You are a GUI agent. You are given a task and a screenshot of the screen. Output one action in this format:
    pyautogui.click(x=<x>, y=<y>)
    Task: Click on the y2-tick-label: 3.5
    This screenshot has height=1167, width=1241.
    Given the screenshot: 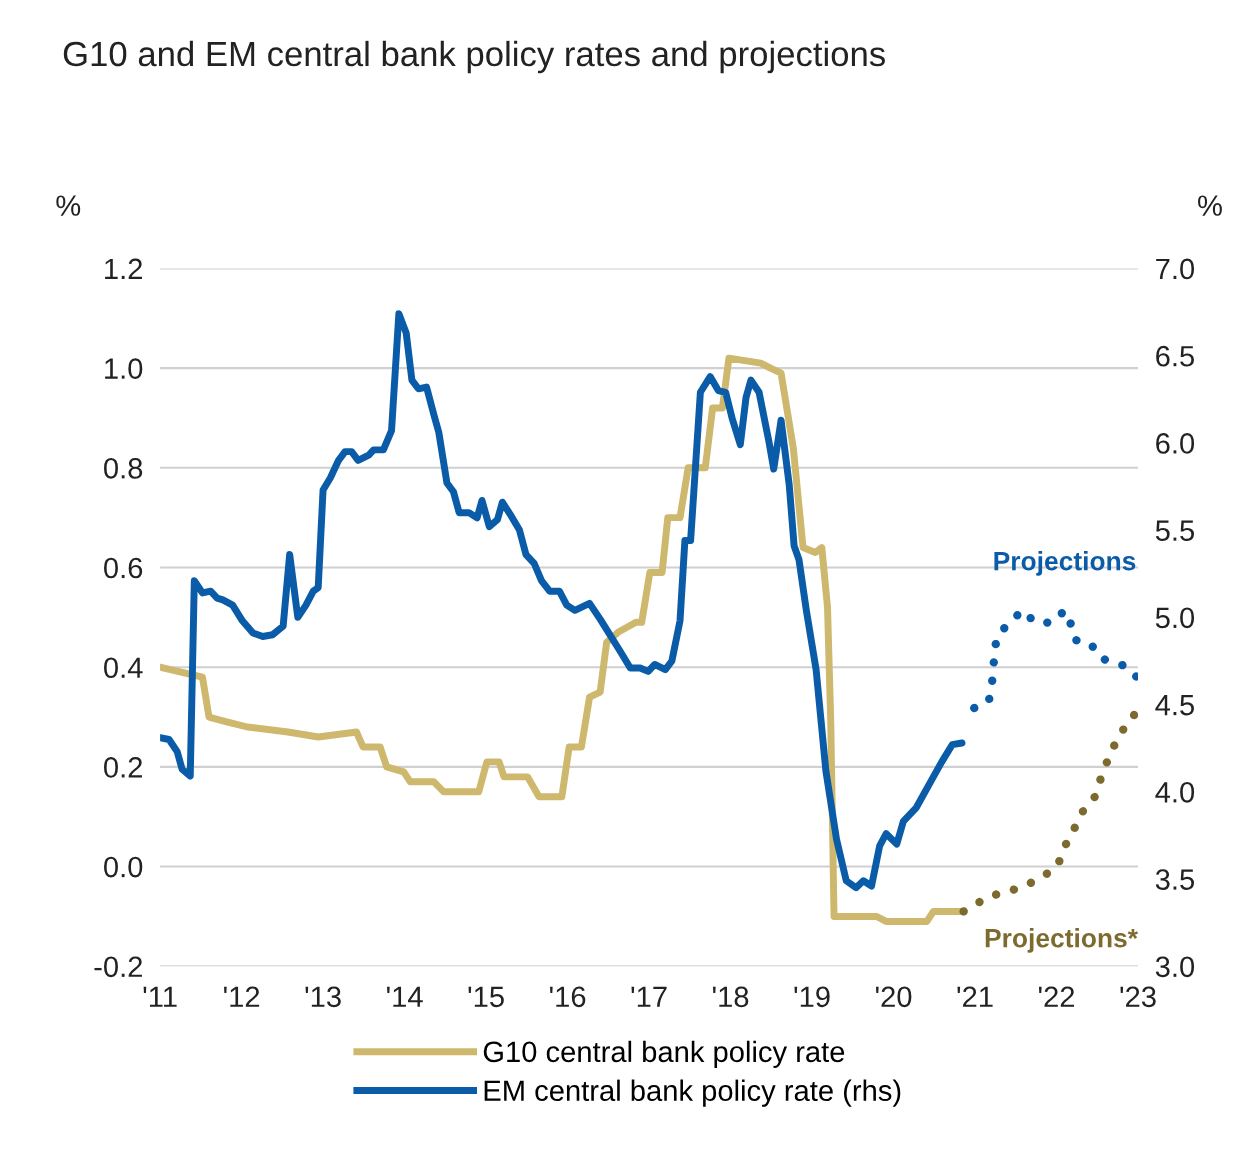 What is the action you would take?
    pyautogui.click(x=1174, y=879)
    